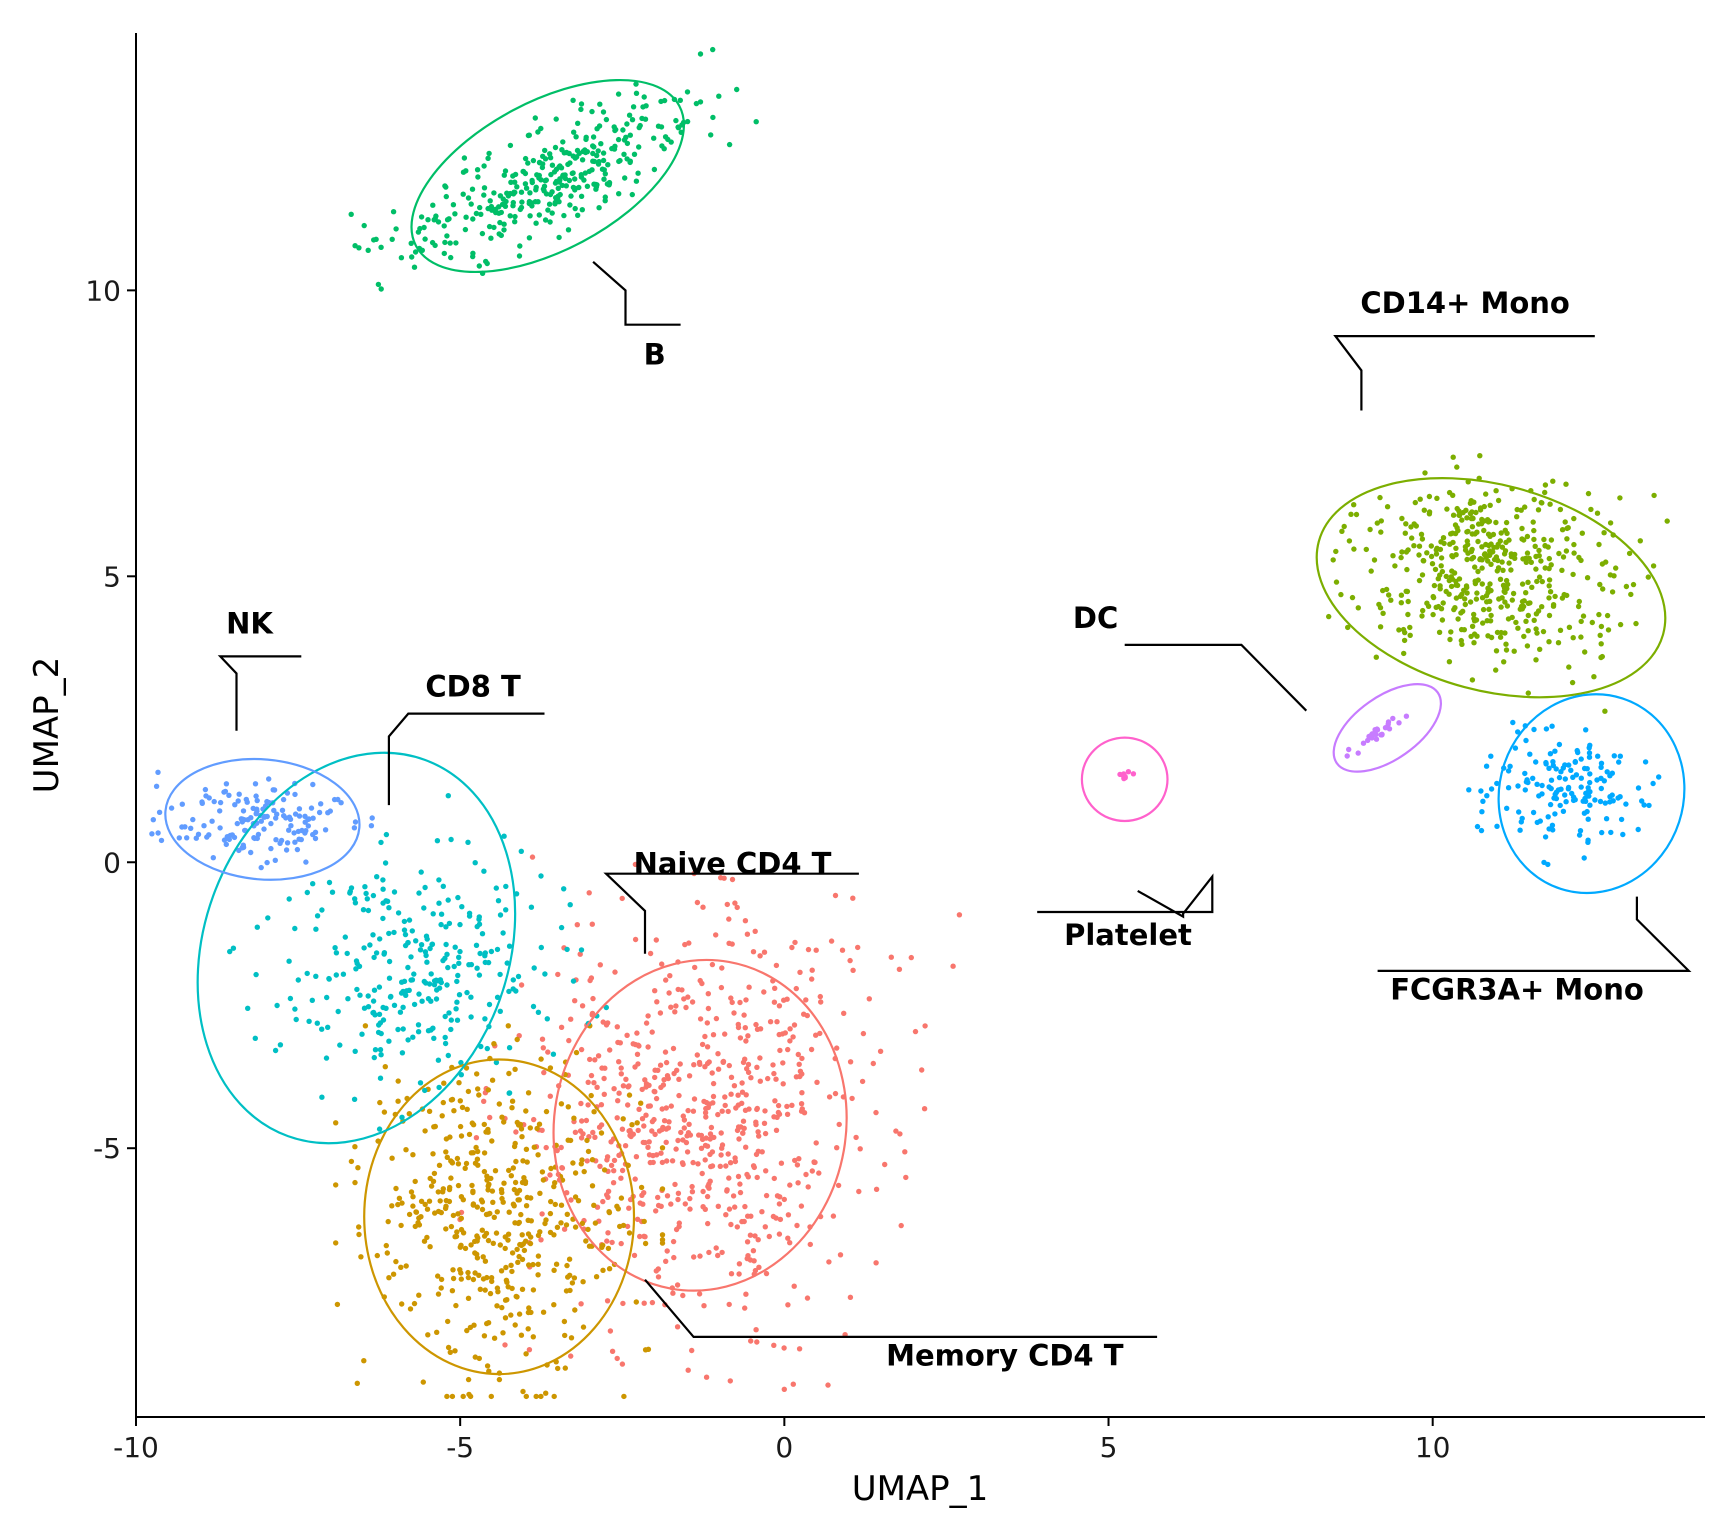 The image size is (1728, 1536). I want to click on point-dc, so click(1376, 739).